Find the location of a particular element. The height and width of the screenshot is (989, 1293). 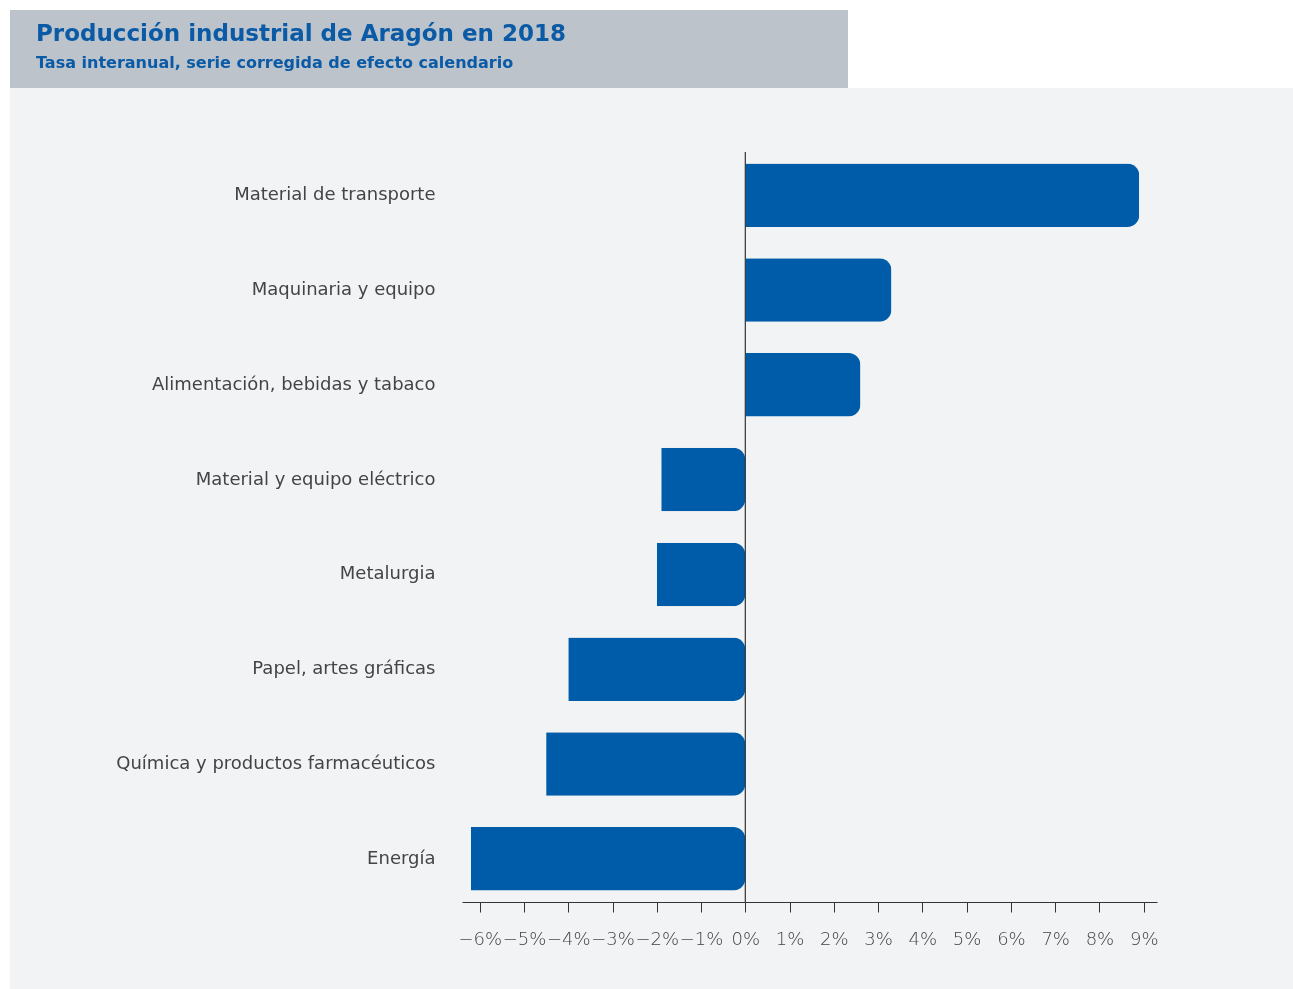

x-tick-label: −2% is located at coordinates (657, 938).